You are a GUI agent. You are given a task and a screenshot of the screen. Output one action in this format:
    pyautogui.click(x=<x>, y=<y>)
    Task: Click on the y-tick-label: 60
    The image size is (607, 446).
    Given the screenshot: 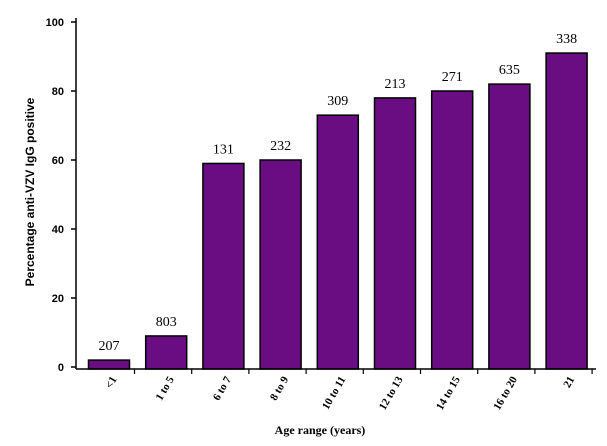 What is the action you would take?
    pyautogui.click(x=58, y=161)
    